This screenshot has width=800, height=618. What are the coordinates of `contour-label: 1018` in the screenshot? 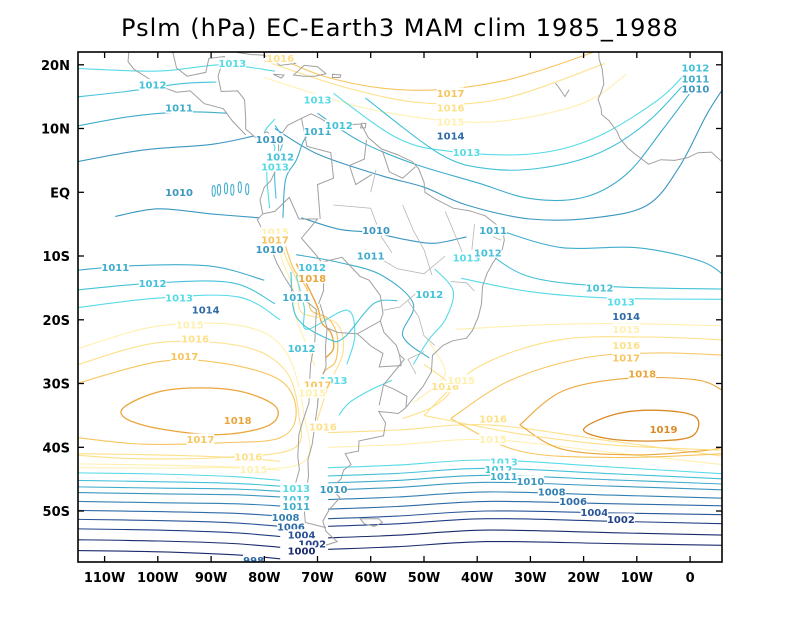 It's located at (642, 374).